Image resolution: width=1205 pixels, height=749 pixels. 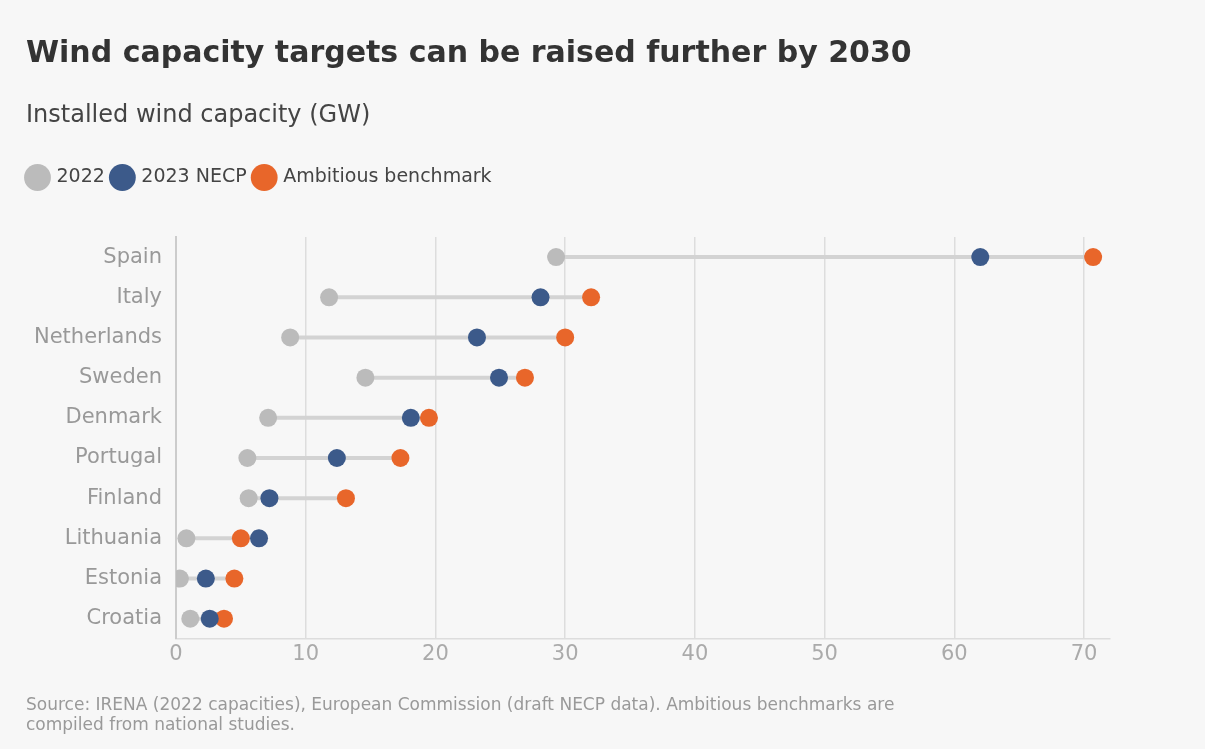 What do you see at coordinates (306, 652) in the screenshot?
I see `x-tick-label: 10` at bounding box center [306, 652].